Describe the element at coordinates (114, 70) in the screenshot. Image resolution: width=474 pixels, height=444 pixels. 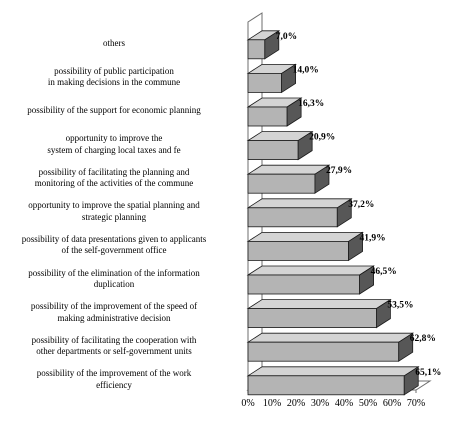
I see `category-label-line: possibility of public participation` at that location.